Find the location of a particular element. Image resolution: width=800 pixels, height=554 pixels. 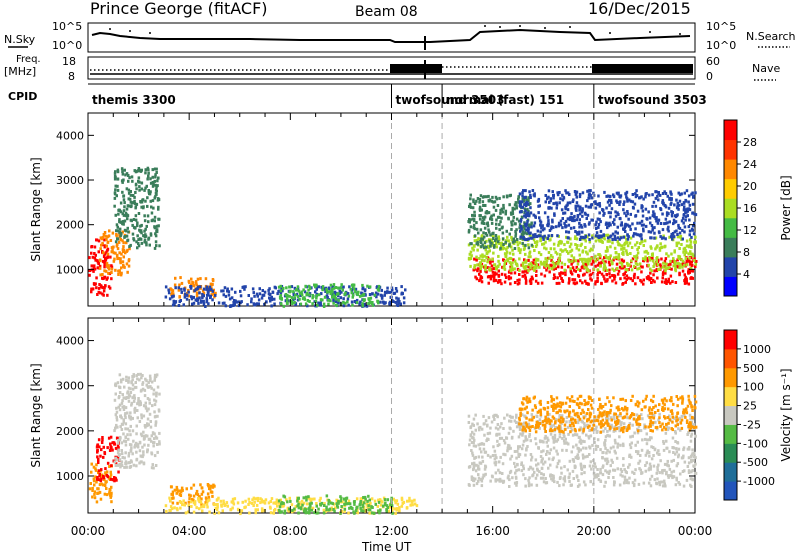

freq-tick-top: 18 is located at coordinates (69, 61).